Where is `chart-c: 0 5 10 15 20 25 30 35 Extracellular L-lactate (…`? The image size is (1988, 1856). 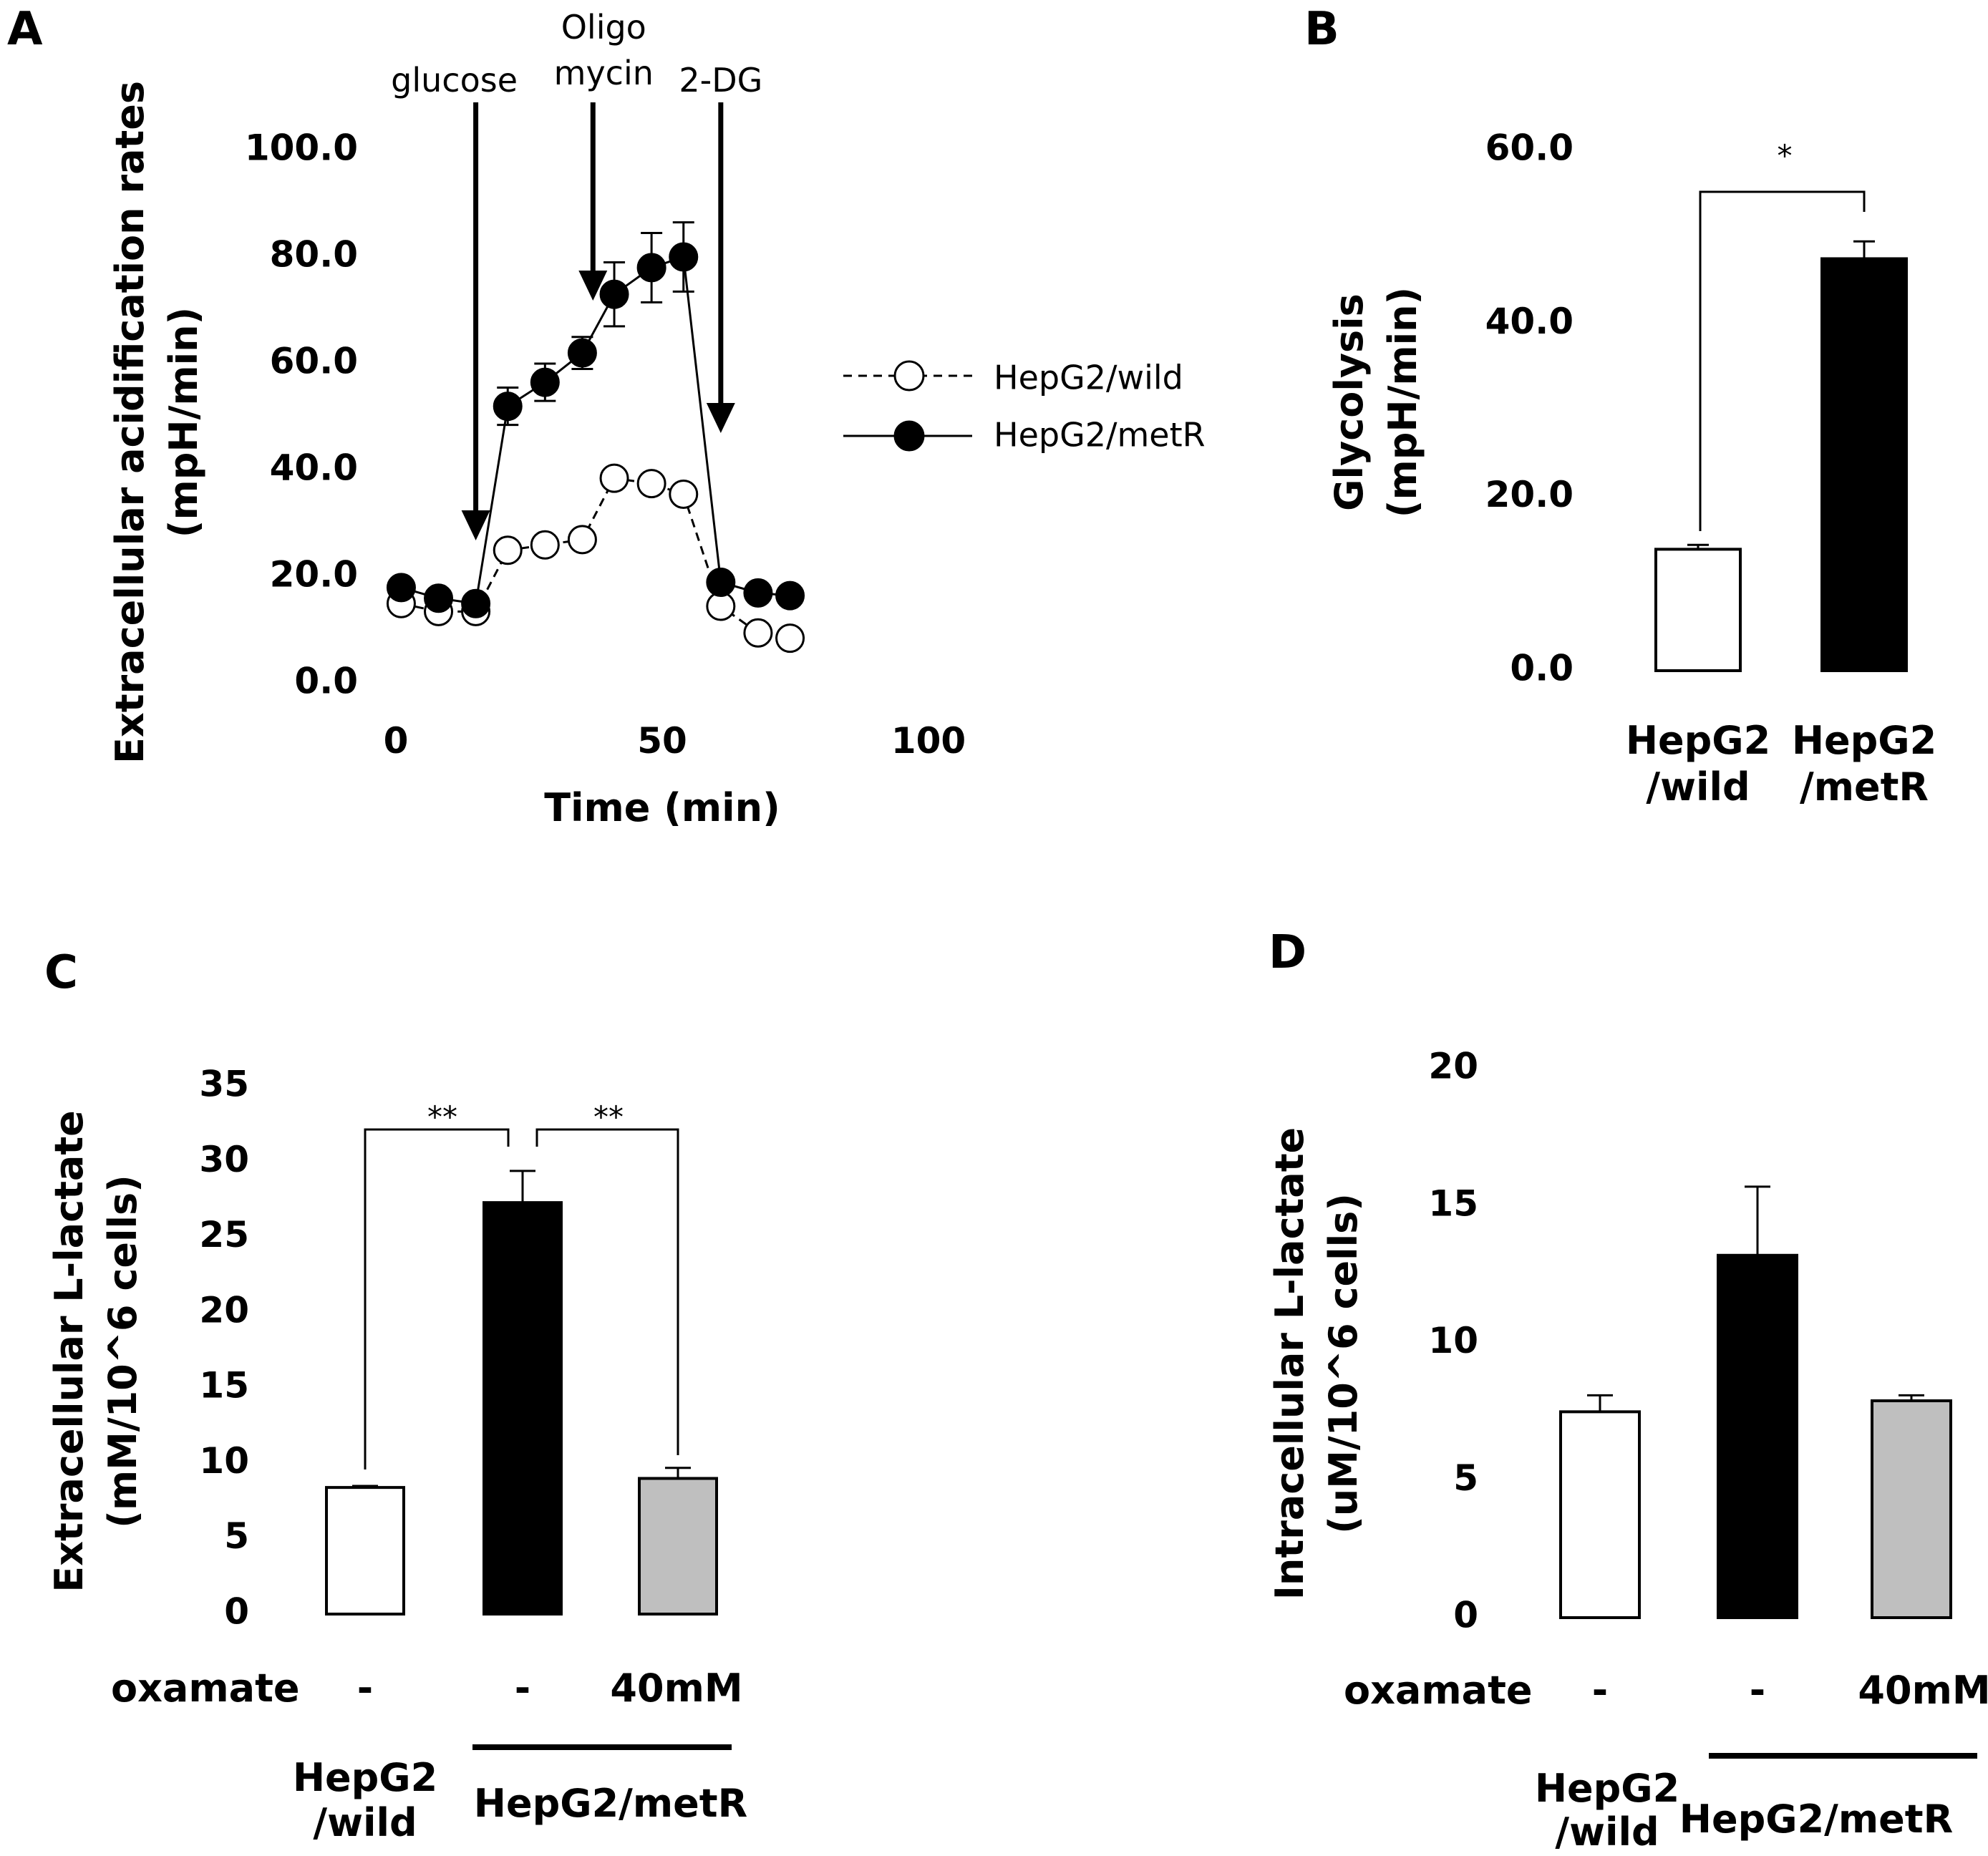
chart-c: 0 5 10 15 20 25 30 35 Extracellular L-lactate (… is located at coordinates (397, 1455).